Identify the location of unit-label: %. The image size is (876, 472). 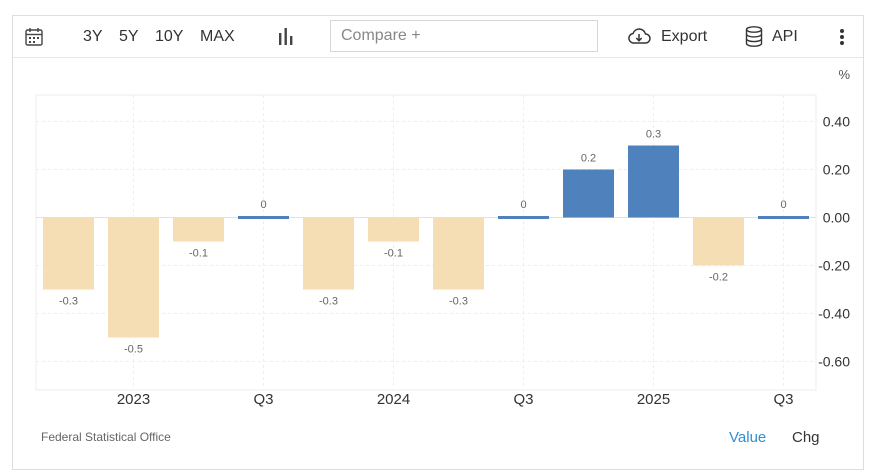
(844, 74).